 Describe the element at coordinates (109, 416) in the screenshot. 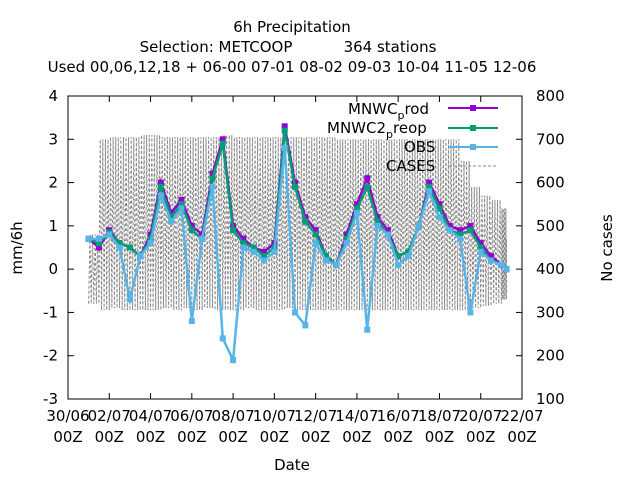

I see `x-tick-label-date: 02/07` at that location.